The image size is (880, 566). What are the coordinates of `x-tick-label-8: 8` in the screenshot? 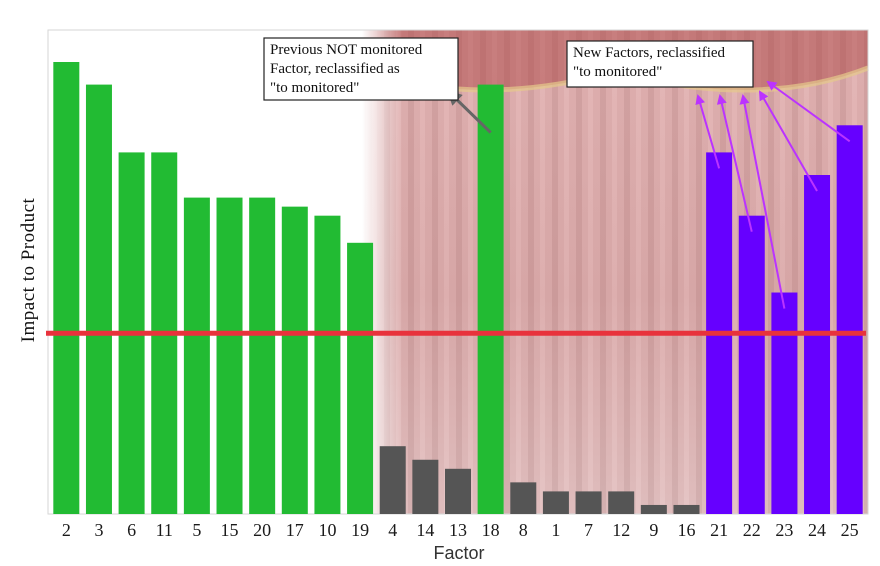 It's located at (523, 530).